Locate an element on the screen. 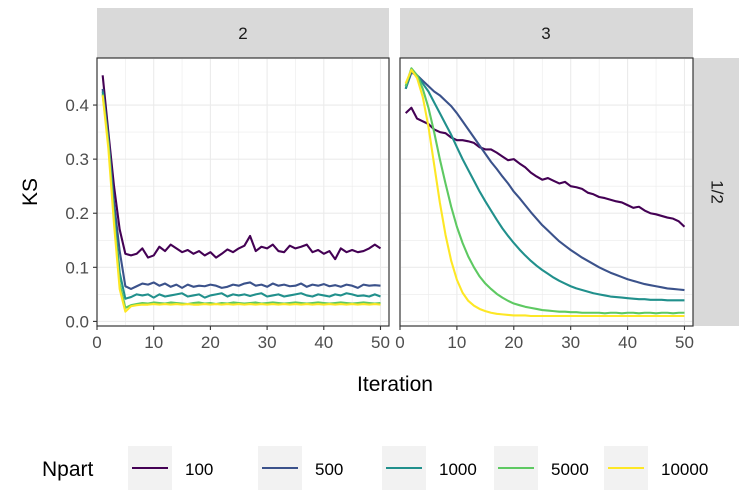 The height and width of the screenshot is (490, 746). y-axis-title: KS is located at coordinates (30, 192).